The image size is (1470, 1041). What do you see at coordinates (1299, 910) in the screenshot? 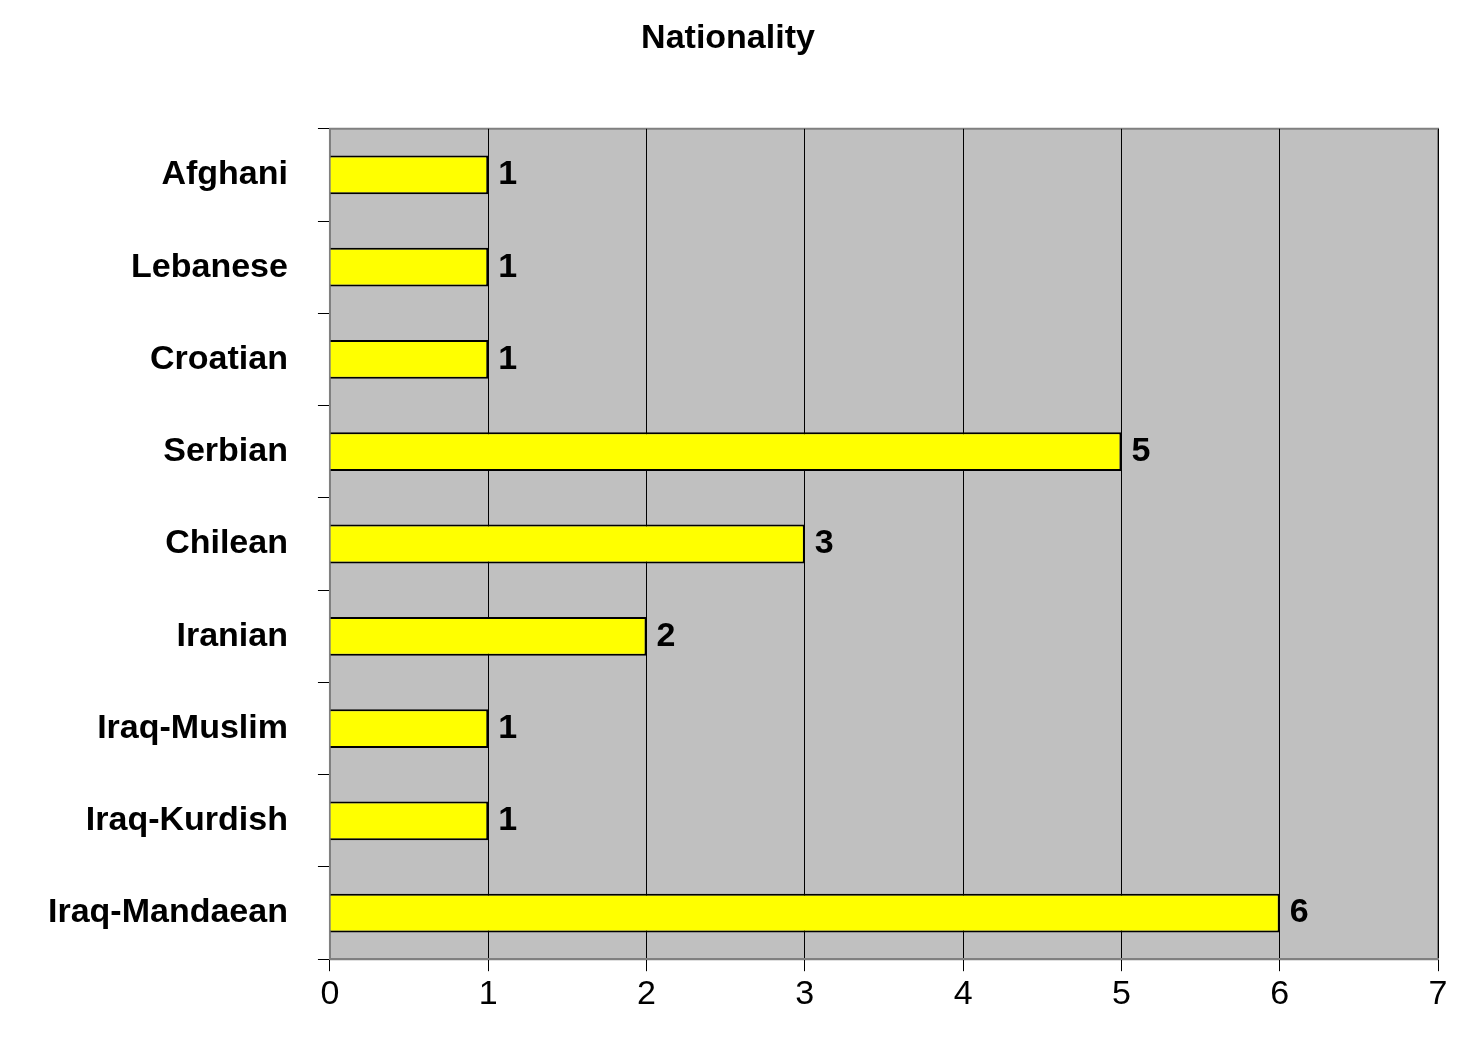
I see `data-label: 6` at bounding box center [1299, 910].